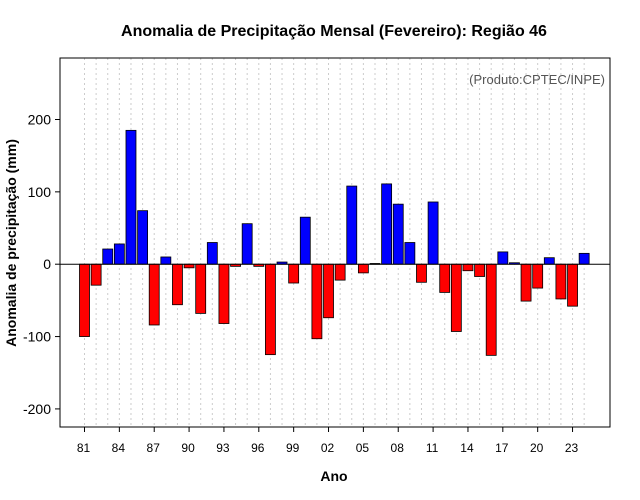 The height and width of the screenshot is (500, 640). I want to click on bar-1981, so click(84, 300).